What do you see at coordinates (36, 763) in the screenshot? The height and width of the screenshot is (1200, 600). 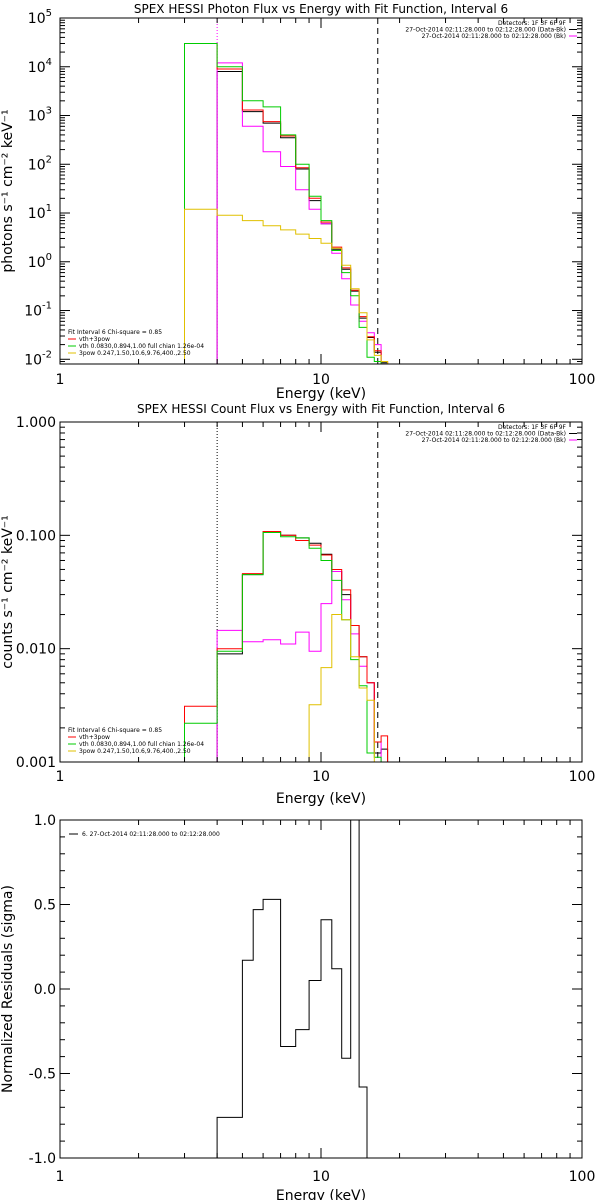 I see `y-tick-label: 0.001` at bounding box center [36, 763].